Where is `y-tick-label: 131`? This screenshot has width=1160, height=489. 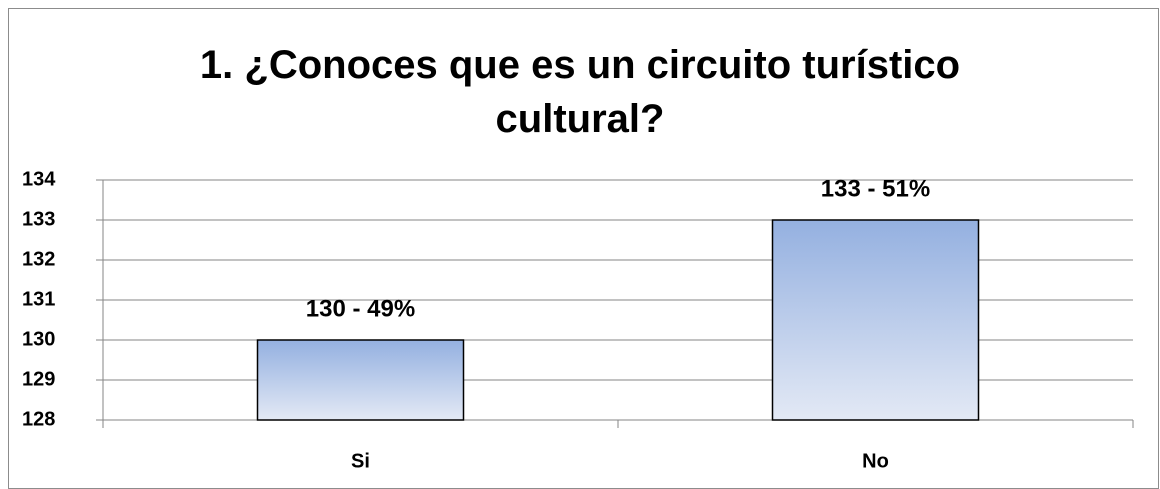
y-tick-label: 131 is located at coordinates (38, 299).